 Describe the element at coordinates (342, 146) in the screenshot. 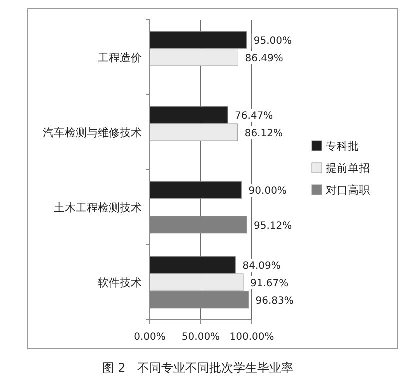

I see `legend-label: 专科批` at that location.